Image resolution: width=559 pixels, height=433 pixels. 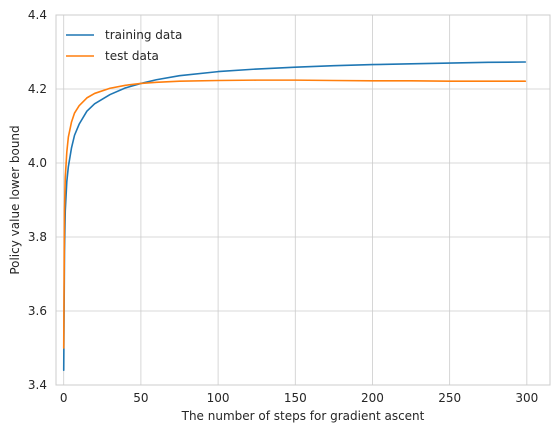 I want to click on x-tick-label: 200, so click(x=372, y=398).